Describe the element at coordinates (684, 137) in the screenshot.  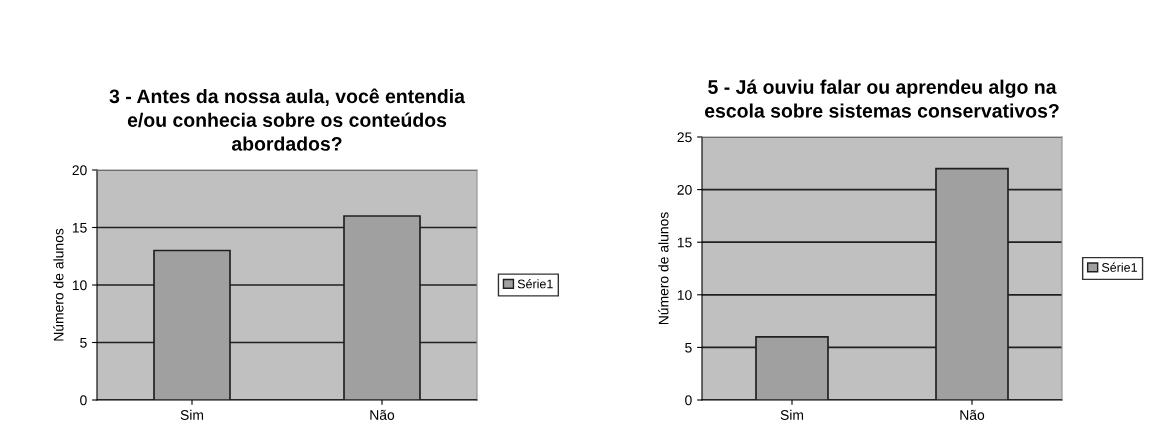
I see `y-tick-label: 25` at that location.